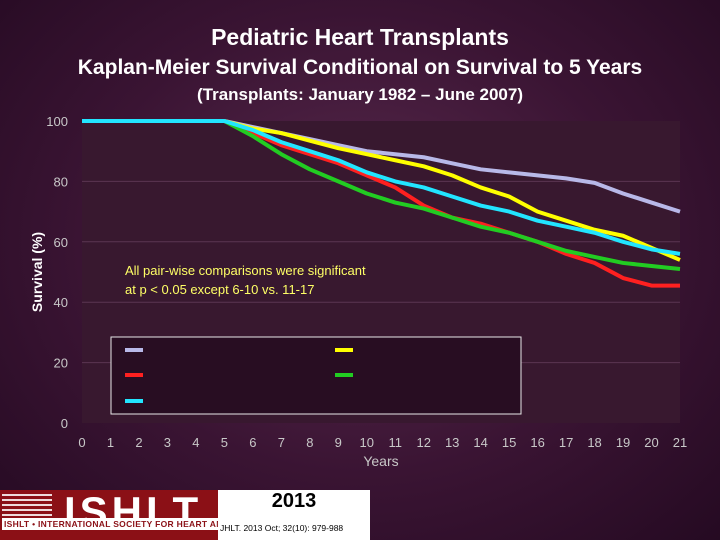  What do you see at coordinates (64, 423) in the screenshot?
I see `y-tick-label: 0` at bounding box center [64, 423].